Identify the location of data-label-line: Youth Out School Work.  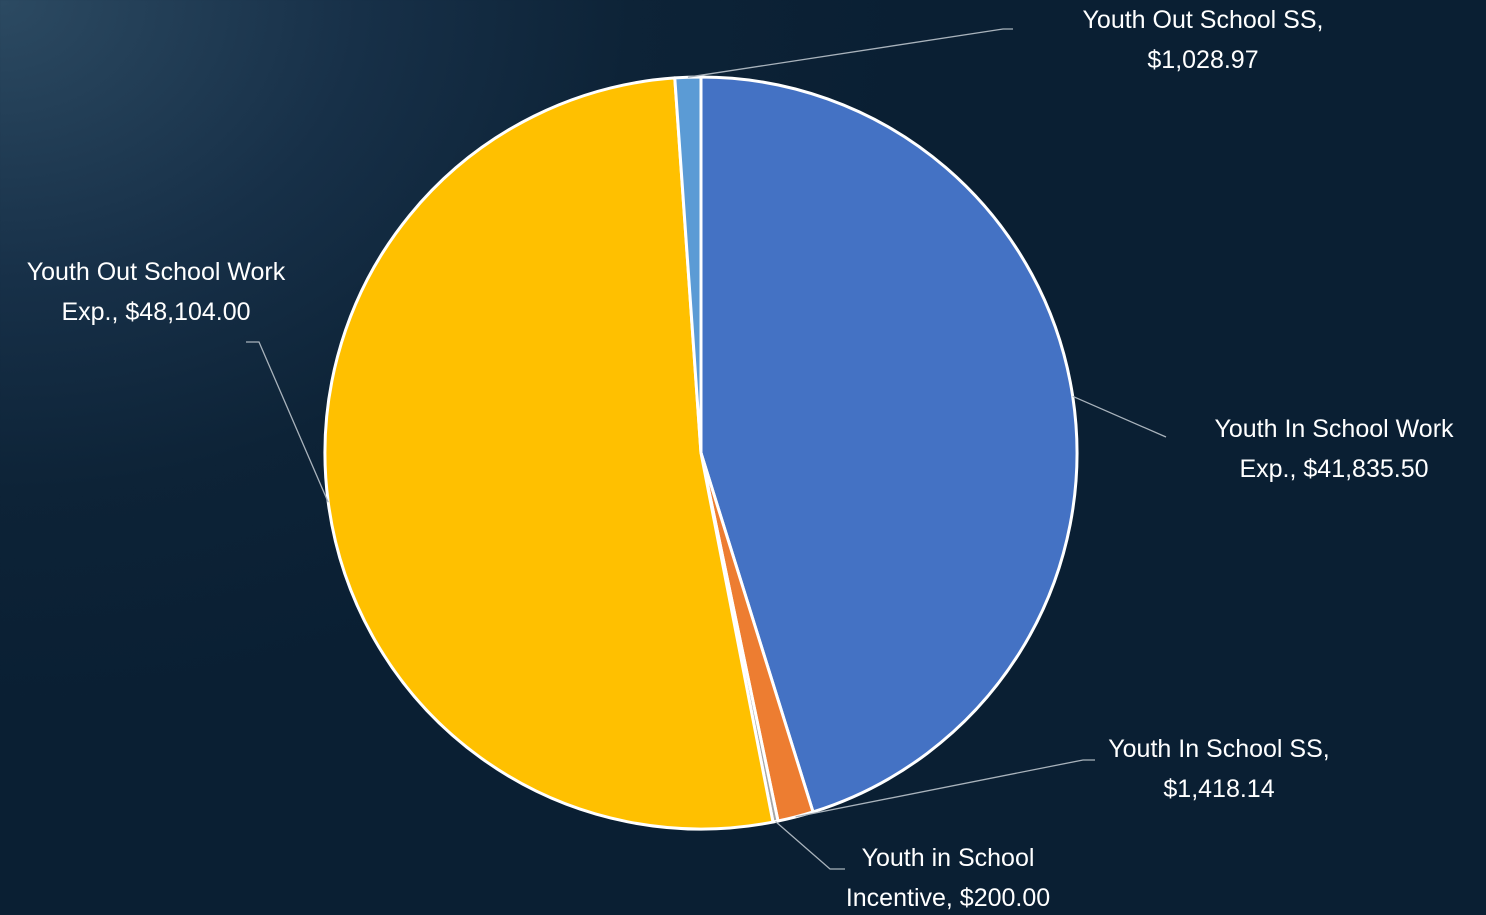
(156, 272).